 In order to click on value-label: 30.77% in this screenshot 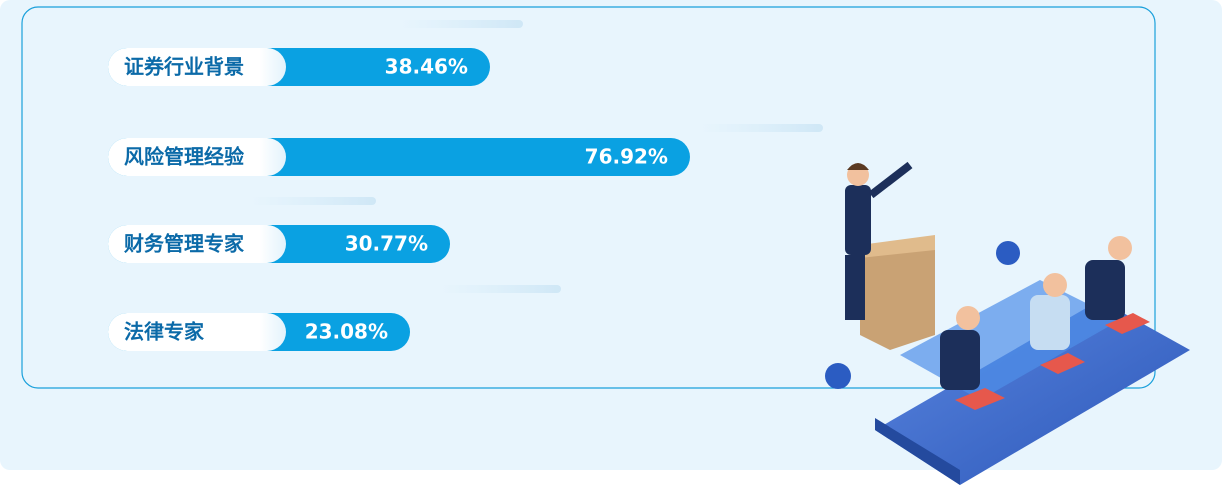, I will do `click(386, 244)`.